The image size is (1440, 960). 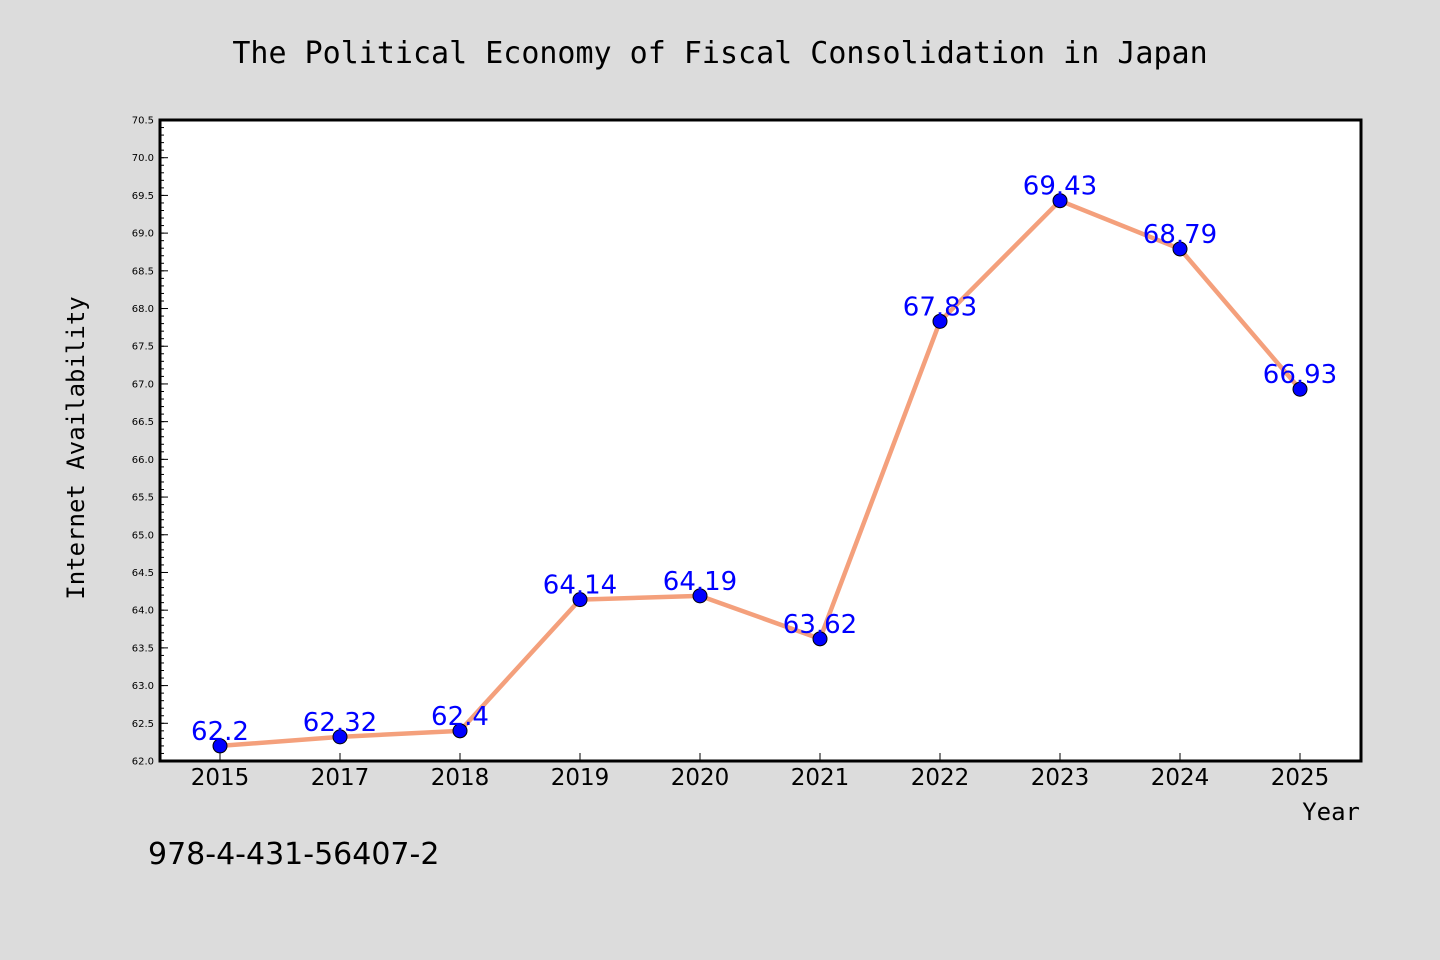 I want to click on x-tick-label: 2023, so click(x=1060, y=778).